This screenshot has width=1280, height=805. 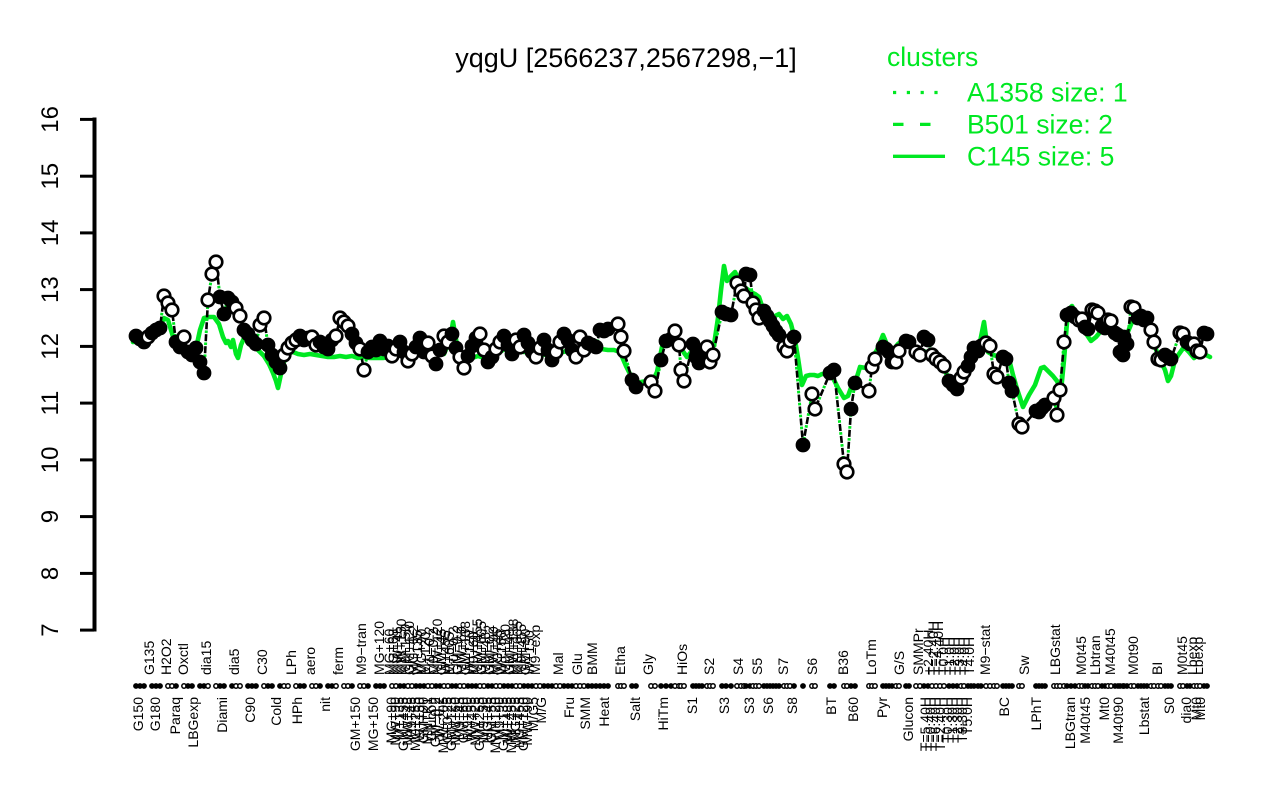 I want to click on svg-text: Paraq, so click(x=175, y=715).